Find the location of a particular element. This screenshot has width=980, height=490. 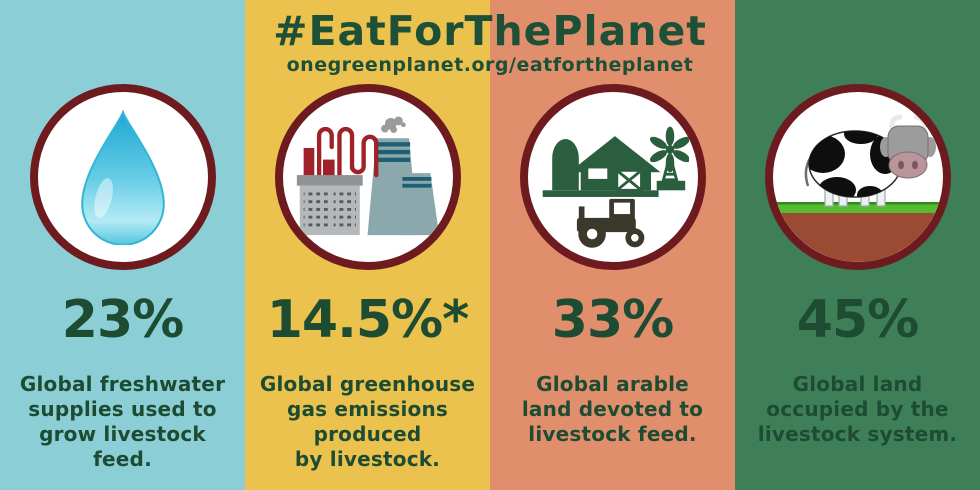

farm-icon is located at coordinates (615, 187).